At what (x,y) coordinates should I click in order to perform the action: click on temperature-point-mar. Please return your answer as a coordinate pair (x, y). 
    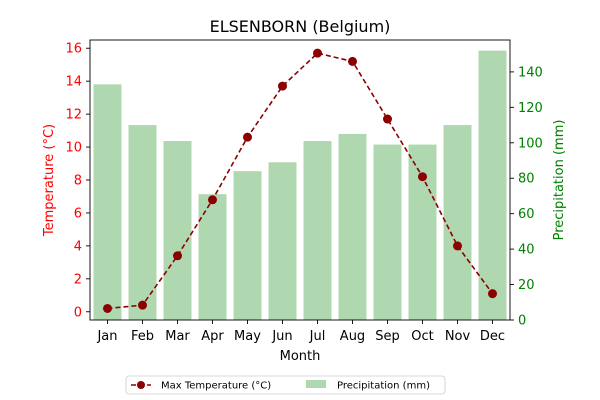
    Looking at the image, I should click on (177, 256).